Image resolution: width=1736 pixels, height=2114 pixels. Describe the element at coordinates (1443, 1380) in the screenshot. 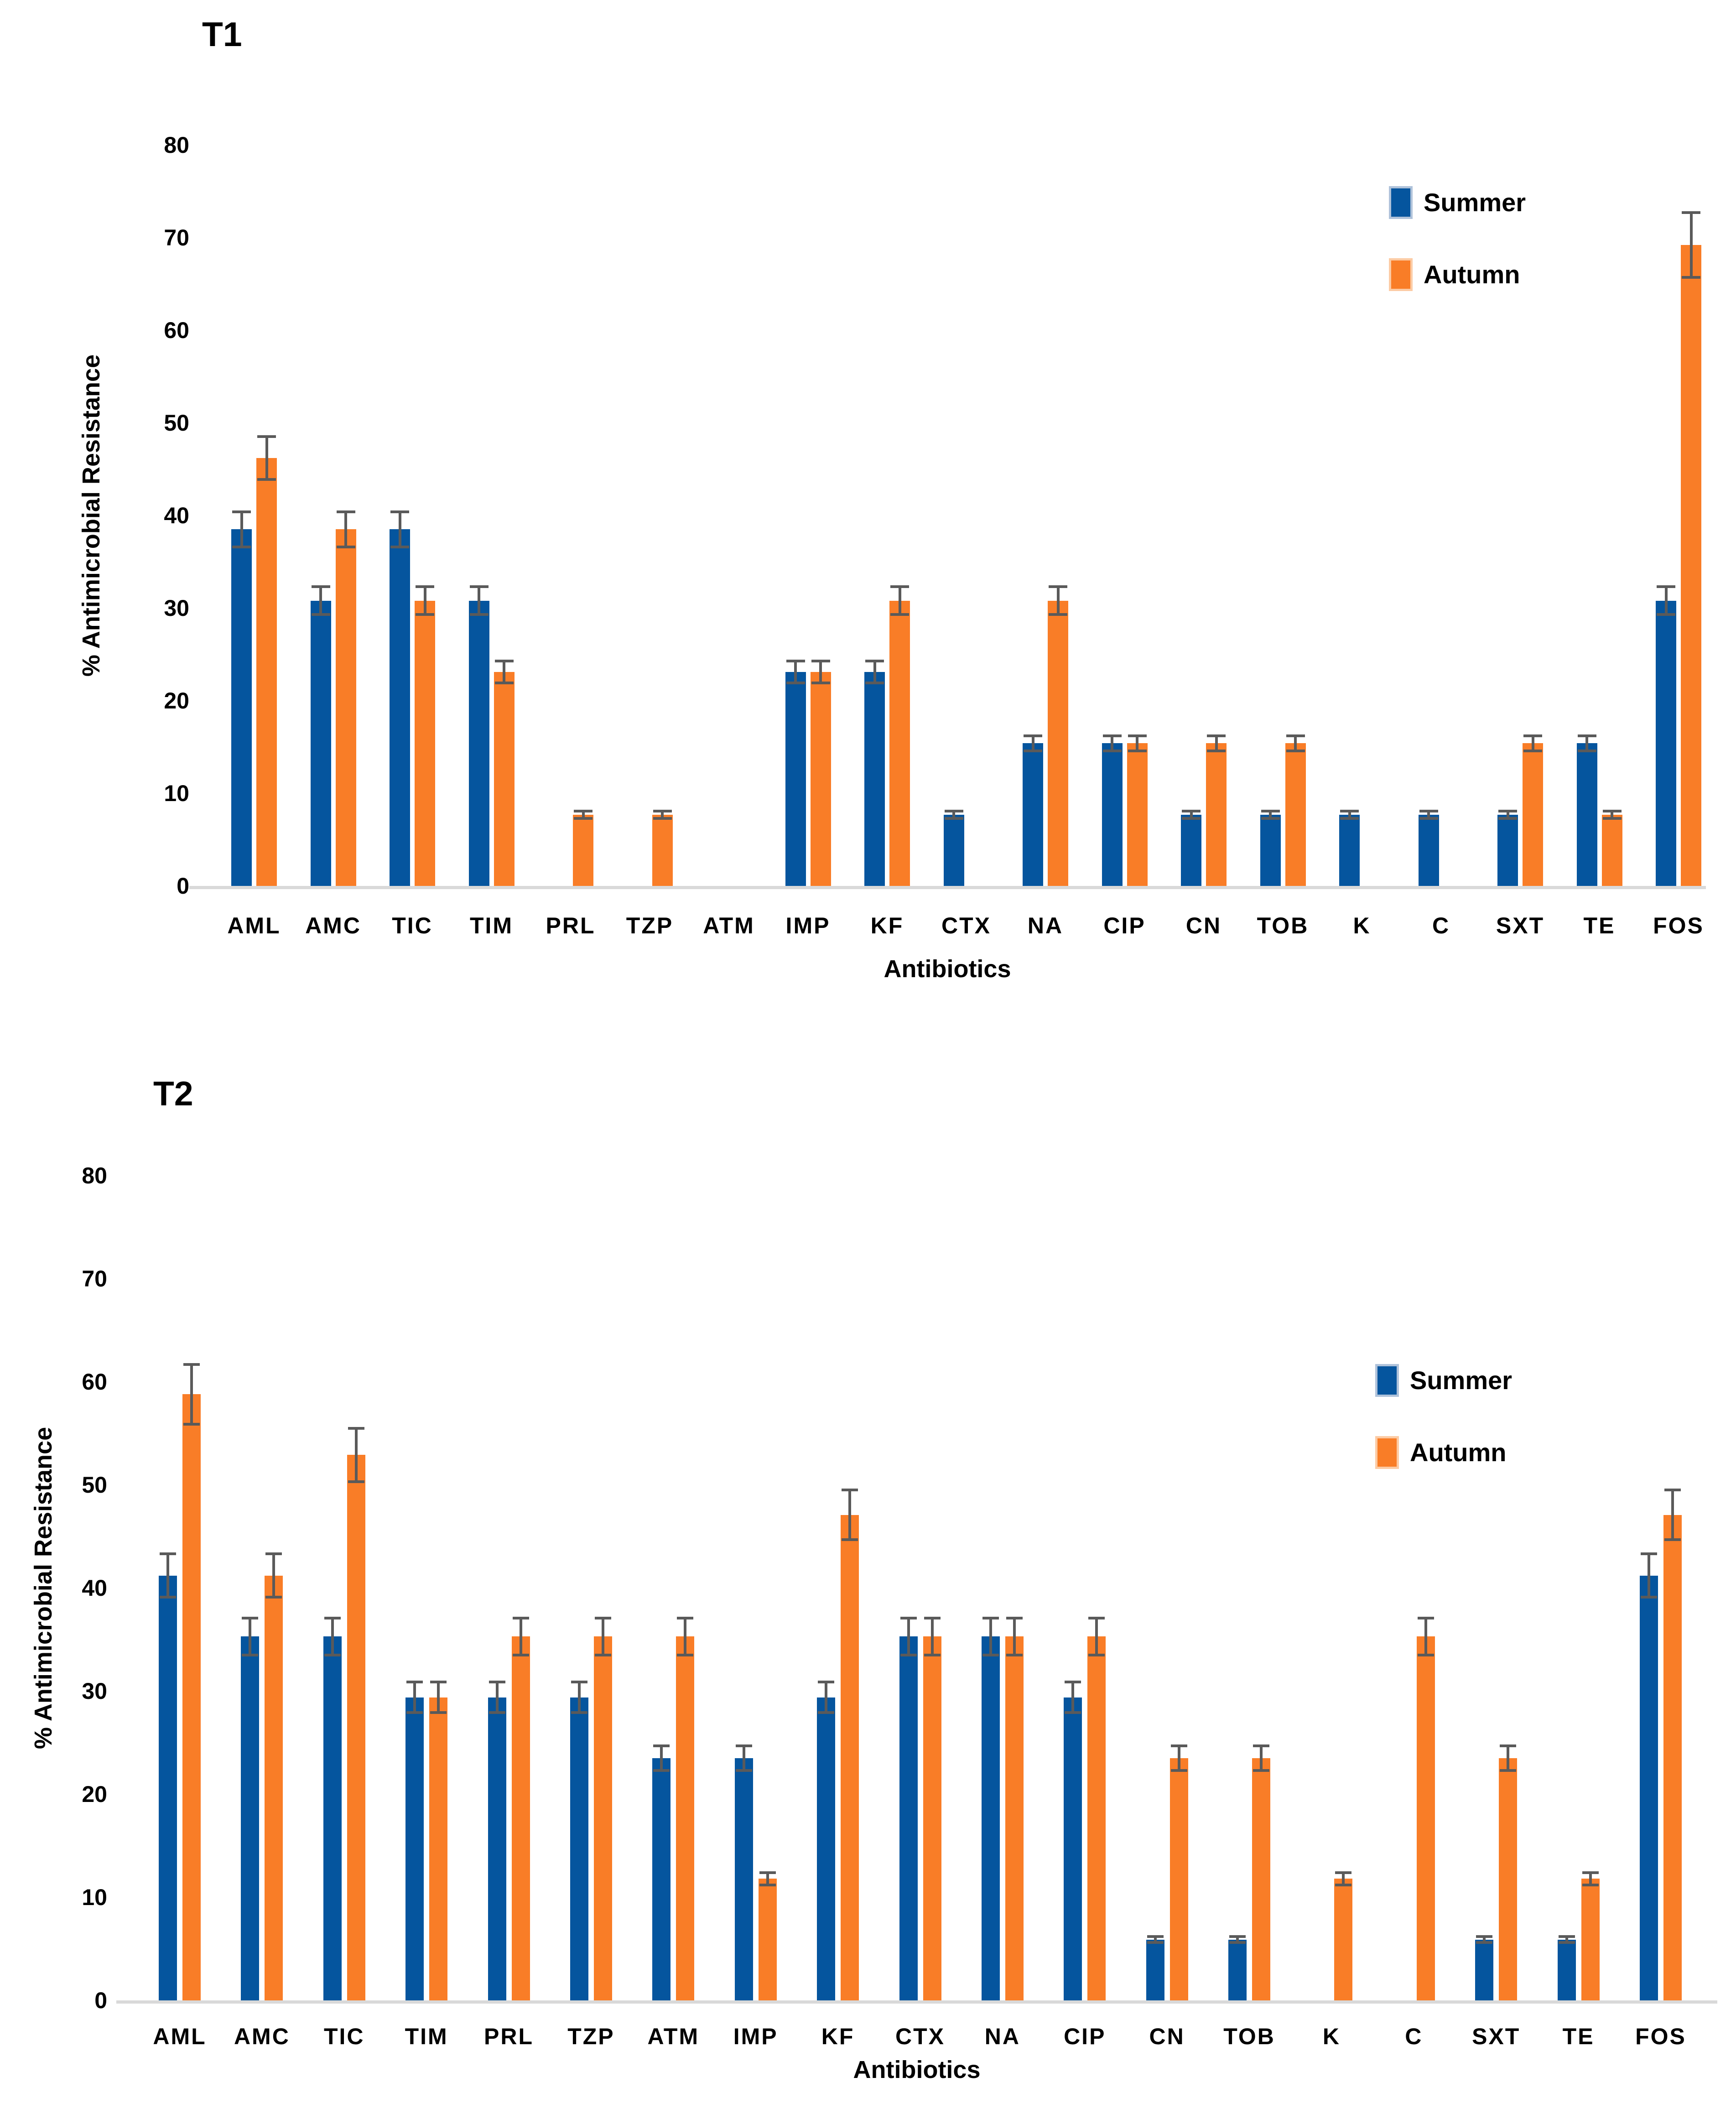

I see `legend-item-summer: Summer` at that location.